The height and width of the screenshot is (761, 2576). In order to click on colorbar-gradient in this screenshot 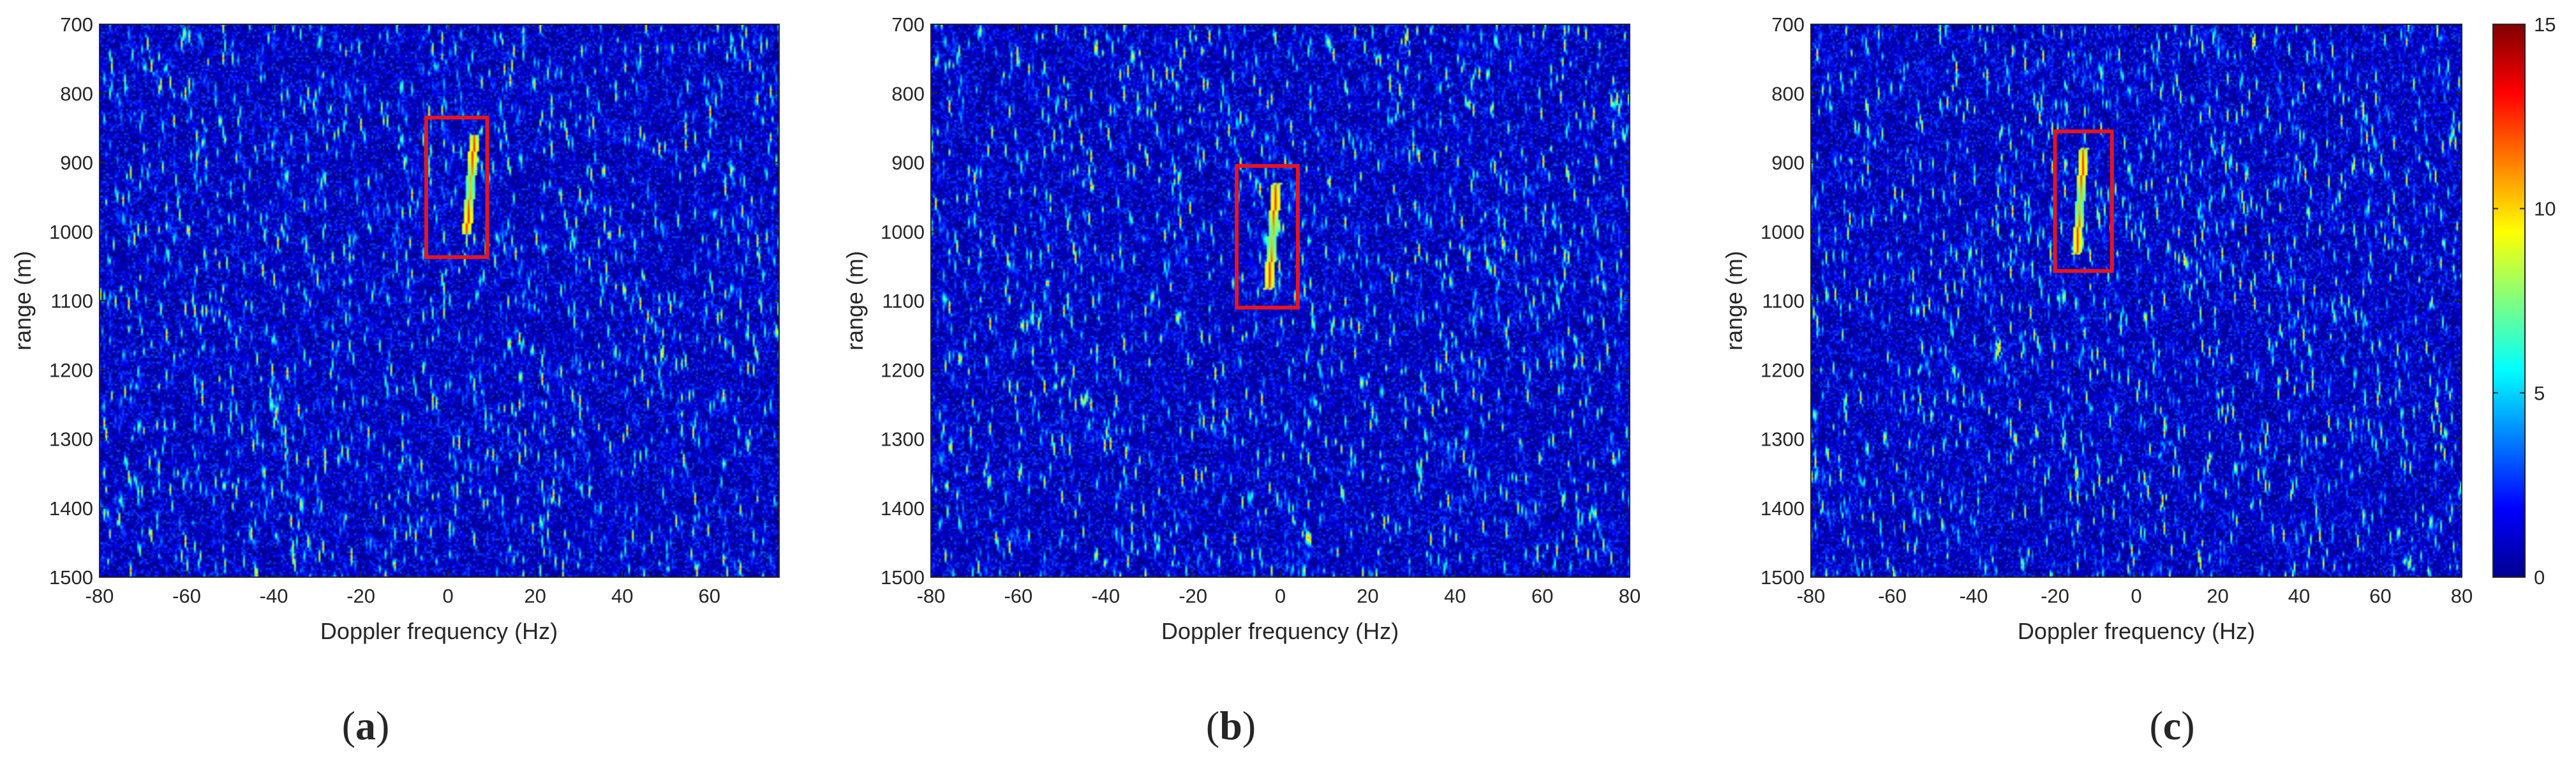, I will do `click(2509, 301)`.